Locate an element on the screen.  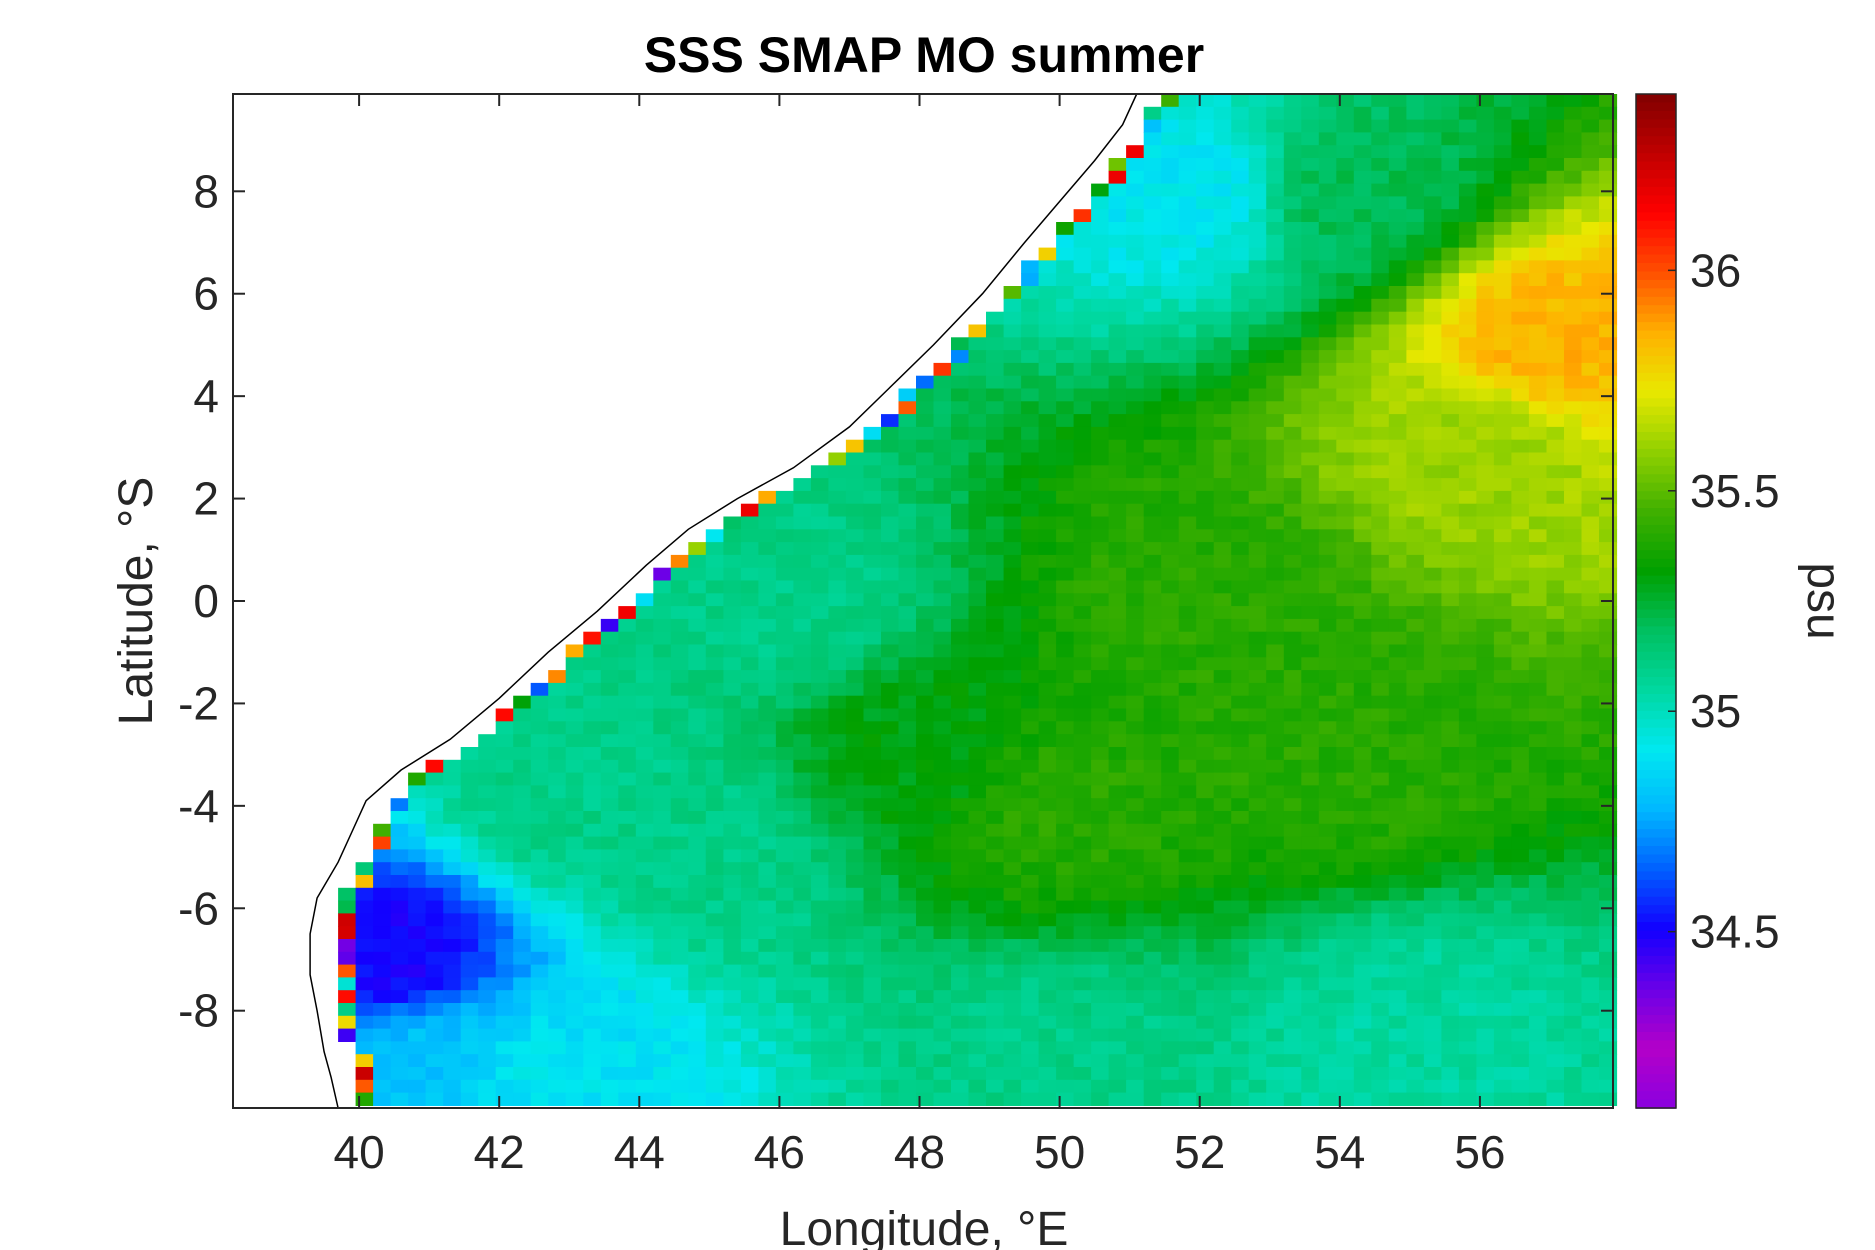
x-tick-label: 54 is located at coordinates (1339, 1152).